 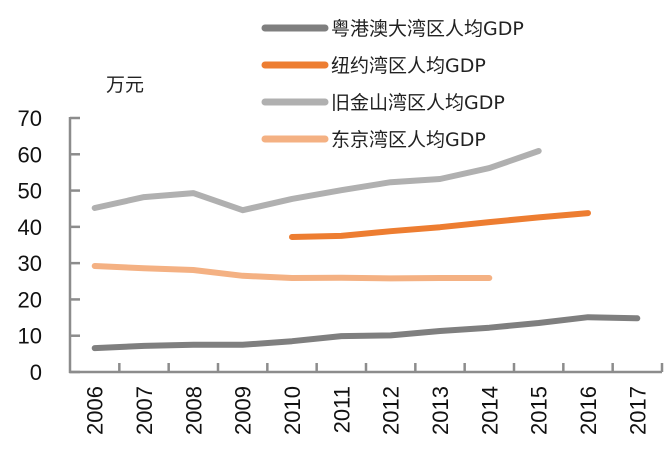 I want to click on x-tick-label: 2007, so click(x=144, y=410).